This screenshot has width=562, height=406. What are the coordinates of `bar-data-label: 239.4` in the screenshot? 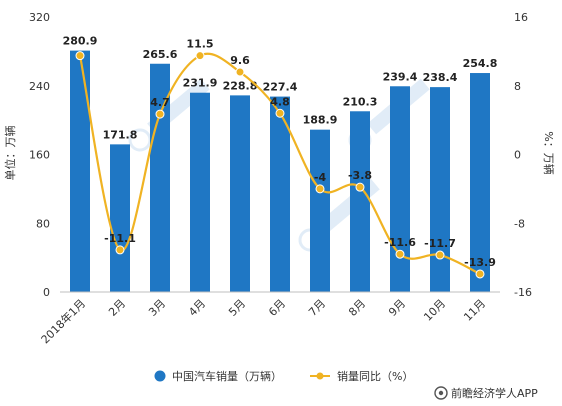 It's located at (400, 76).